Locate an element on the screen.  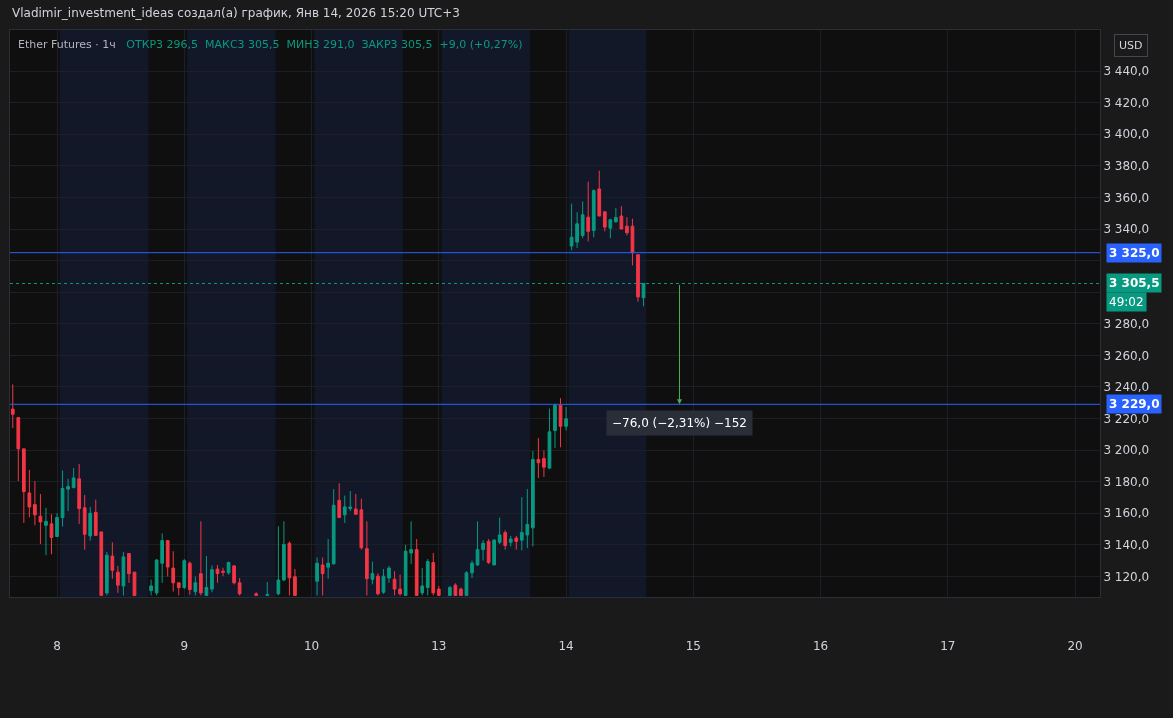
y-tick-label: 3 280,0 is located at coordinates (1126, 323).